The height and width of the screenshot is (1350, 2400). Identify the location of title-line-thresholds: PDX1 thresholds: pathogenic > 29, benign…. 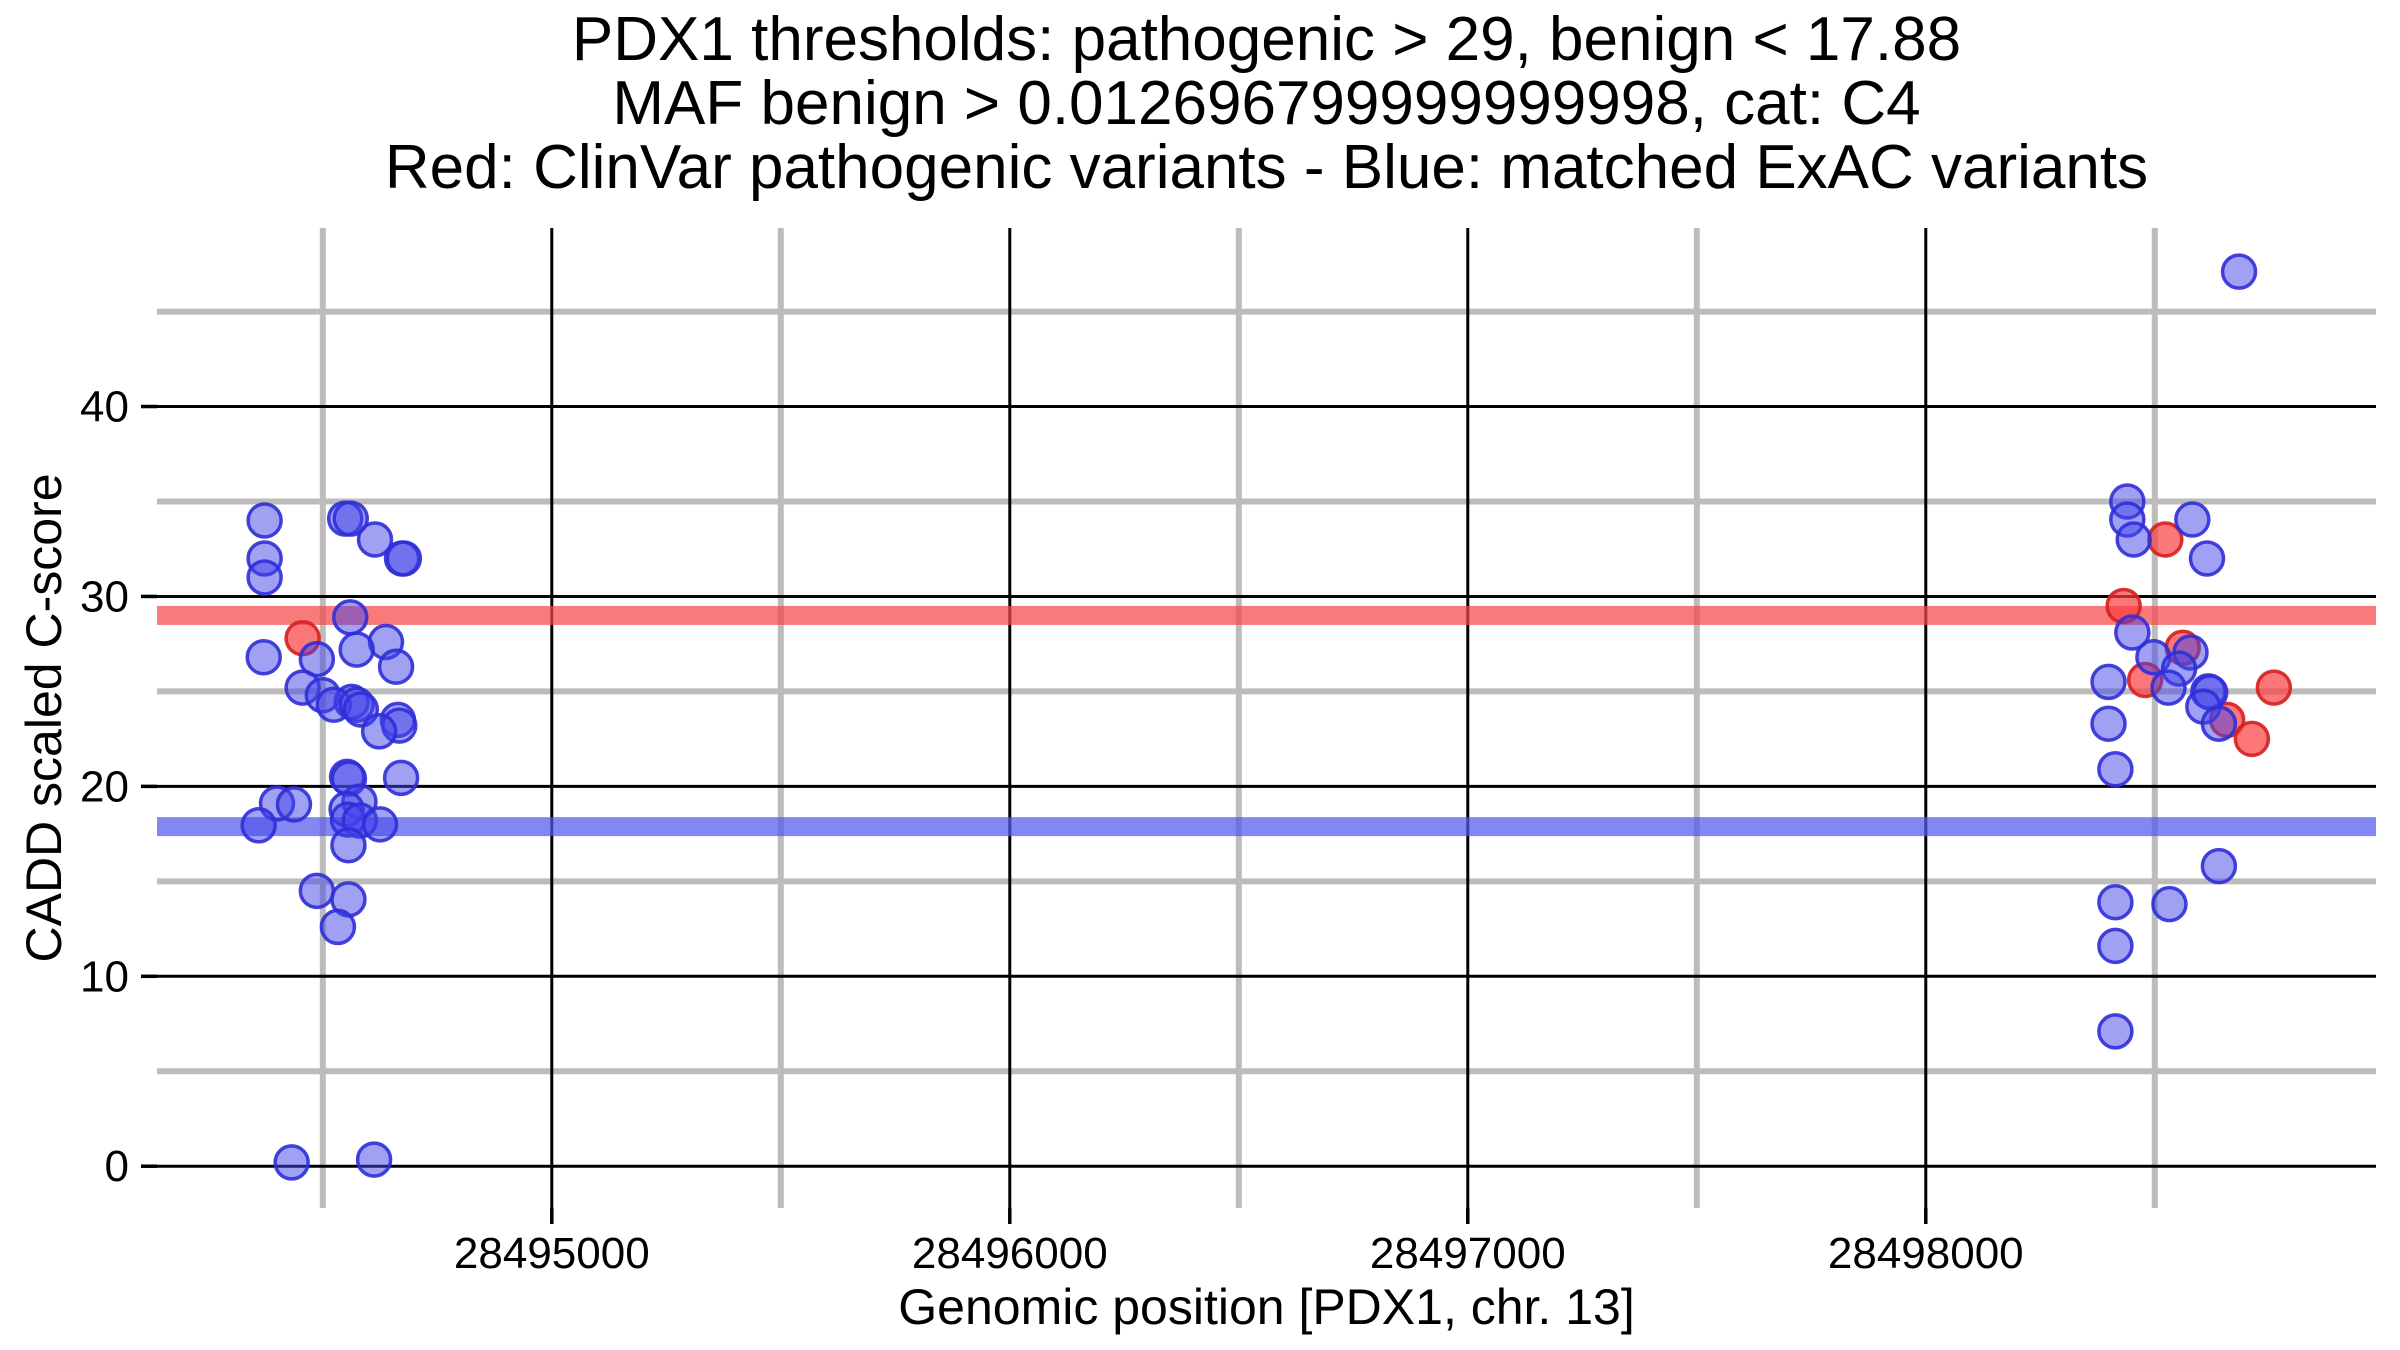
(1266, 39).